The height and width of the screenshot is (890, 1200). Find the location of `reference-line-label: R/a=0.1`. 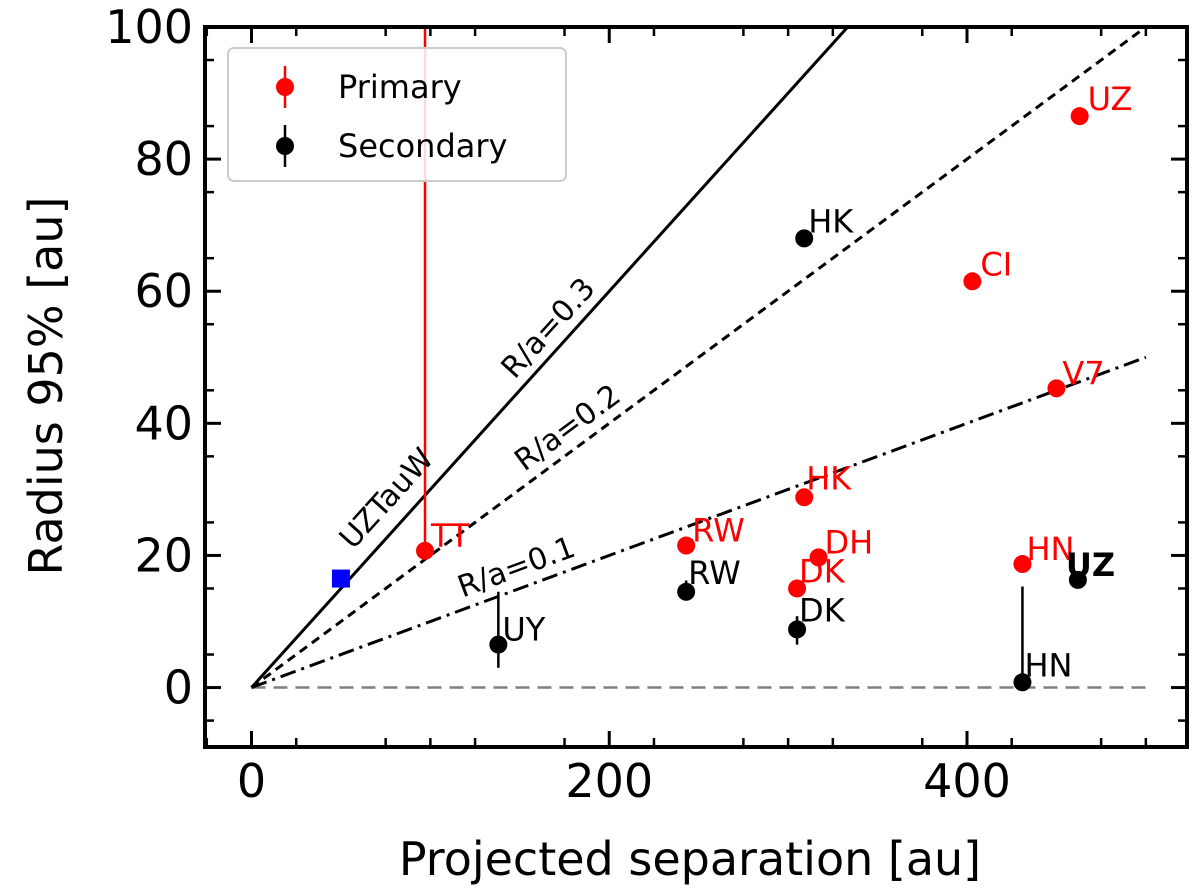

reference-line-label: R/a=0.1 is located at coordinates (516, 567).